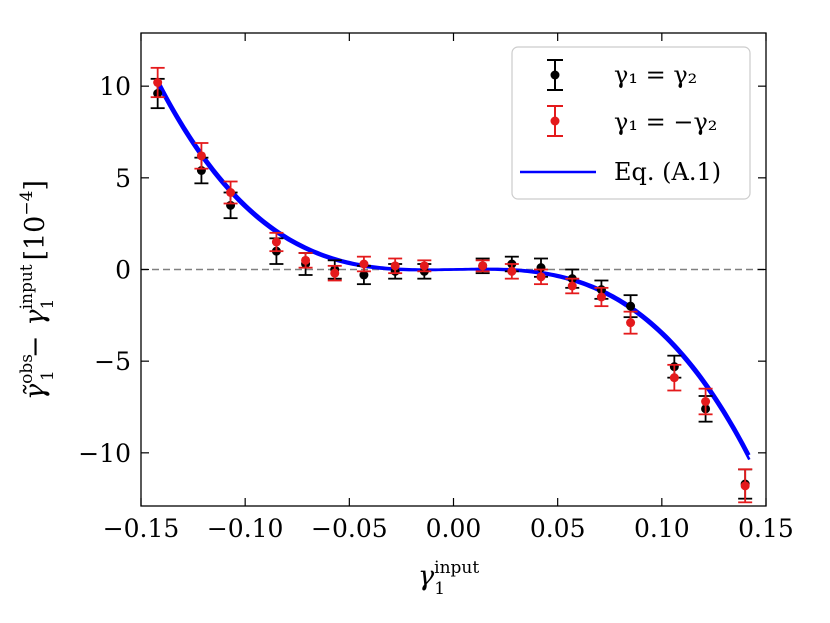 This screenshot has height=623, width=830. What do you see at coordinates (667, 172) in the screenshot?
I see `legend-label-series-3: Eq. (A.1)` at bounding box center [667, 172].